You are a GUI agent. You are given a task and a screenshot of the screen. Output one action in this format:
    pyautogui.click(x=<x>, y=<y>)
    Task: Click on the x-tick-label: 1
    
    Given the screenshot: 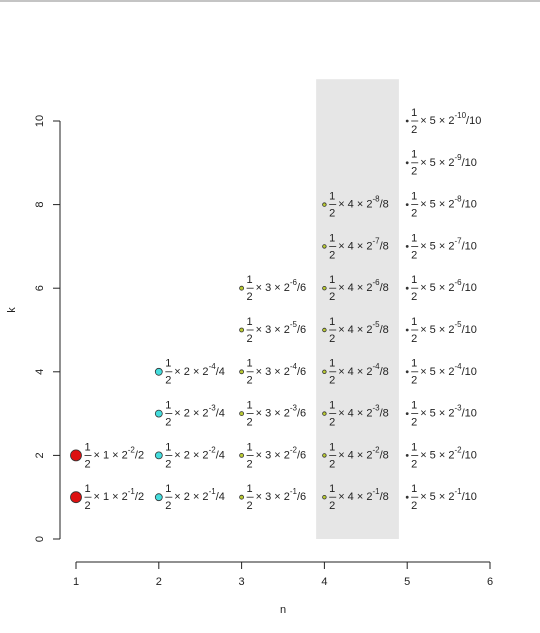 What is the action you would take?
    pyautogui.click(x=76, y=582)
    